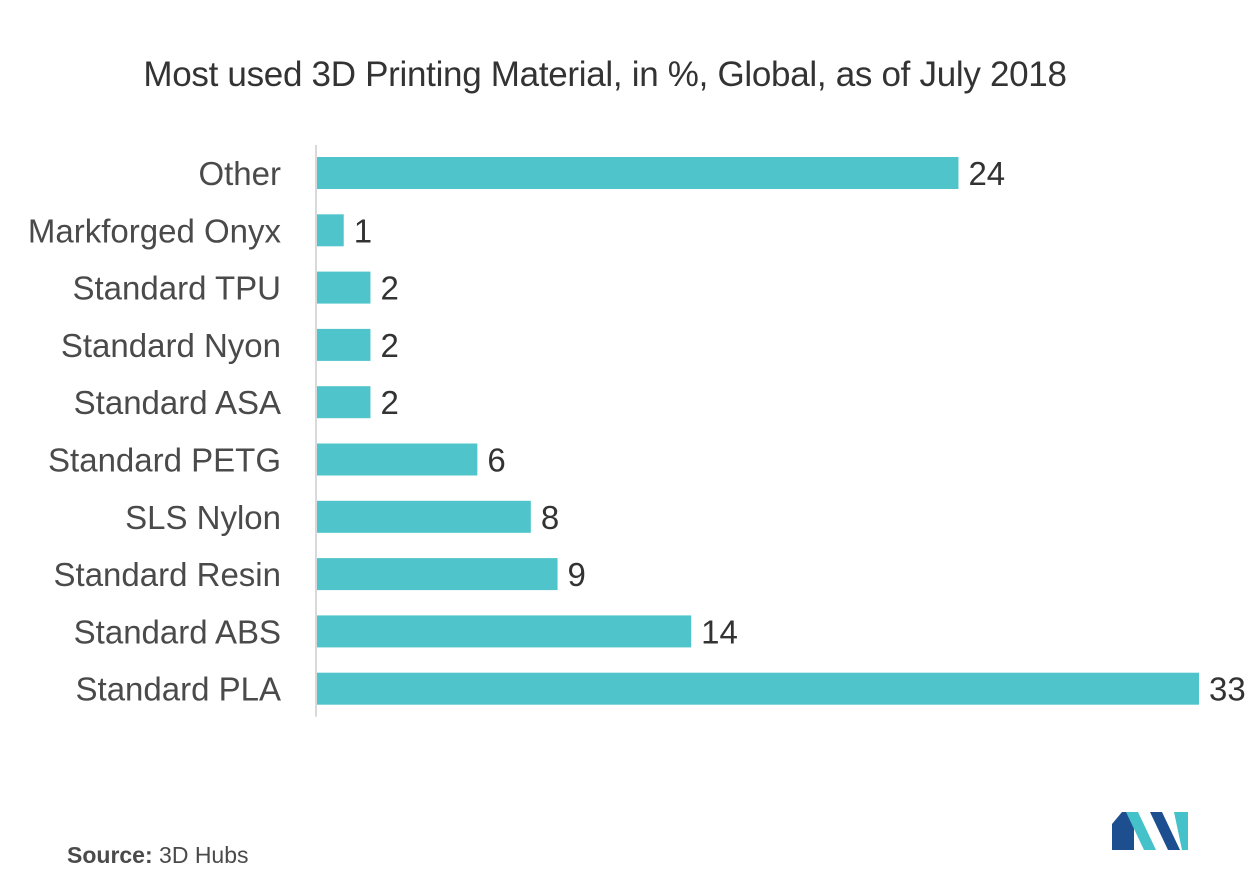 This screenshot has height=892, width=1253. What do you see at coordinates (177, 402) in the screenshot?
I see `category-label: Standard ASA` at bounding box center [177, 402].